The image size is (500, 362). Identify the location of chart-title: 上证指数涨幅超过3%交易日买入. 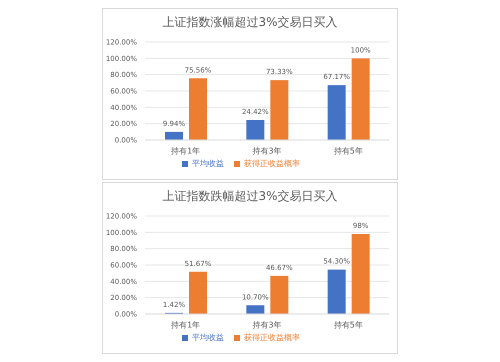
(250, 22).